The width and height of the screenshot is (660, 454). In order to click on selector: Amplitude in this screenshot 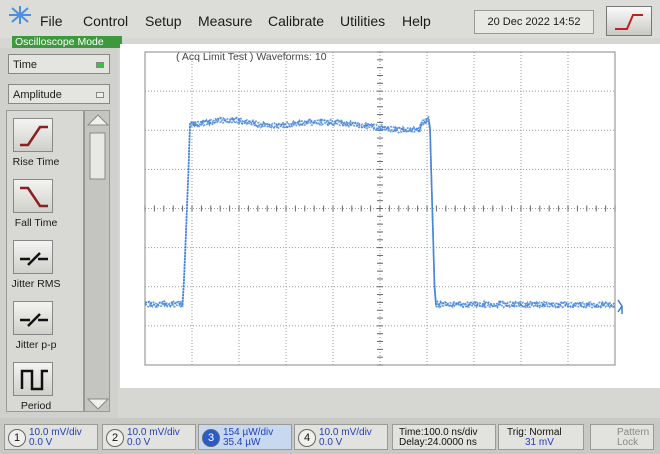, I will do `click(59, 94)`.